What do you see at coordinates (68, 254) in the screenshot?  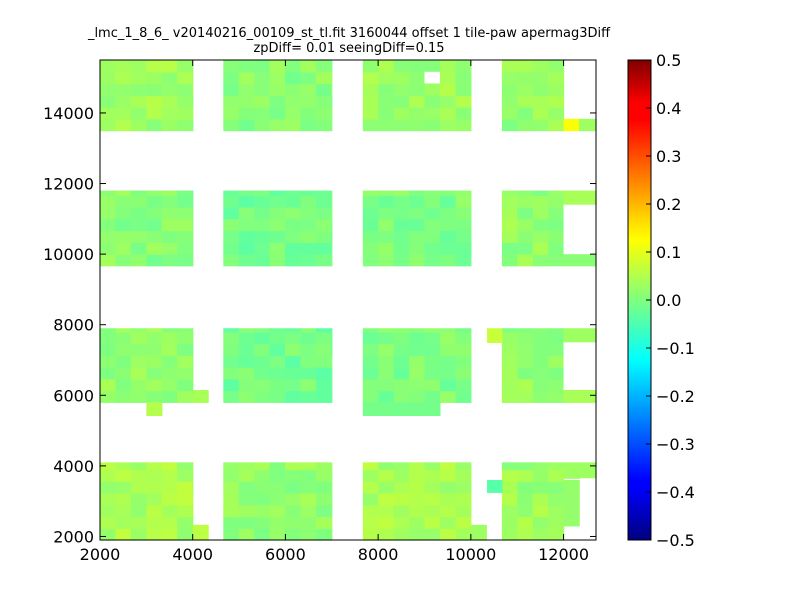 I see `y-tick-label: 10000` at bounding box center [68, 254].